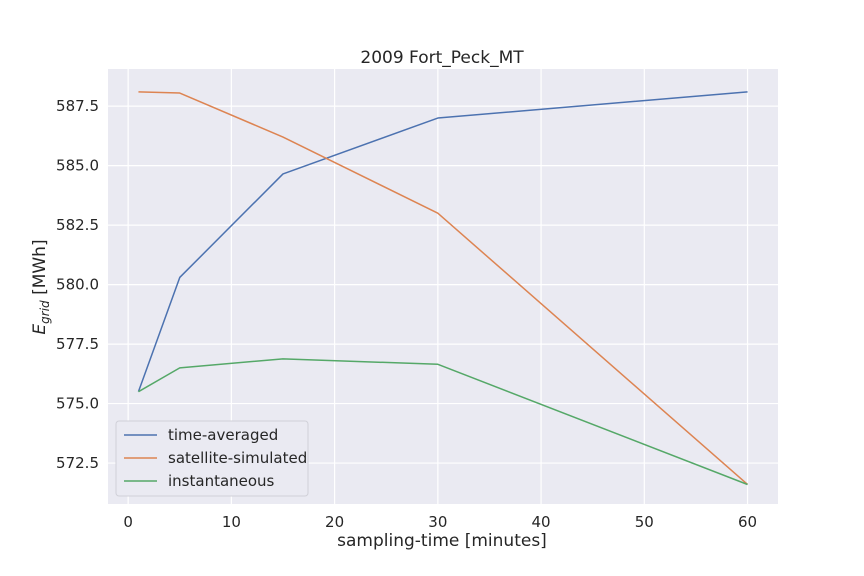  Describe the element at coordinates (77, 166) in the screenshot. I see `y-tick-label: 585.0` at that location.